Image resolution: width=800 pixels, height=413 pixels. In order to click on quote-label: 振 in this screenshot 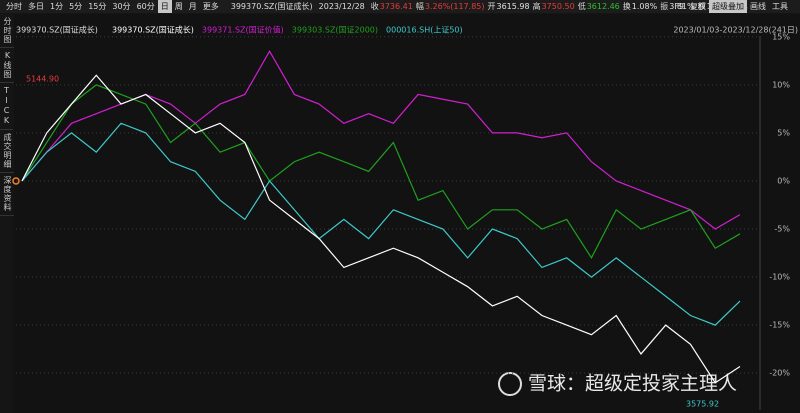, I will do `click(664, 6)`.